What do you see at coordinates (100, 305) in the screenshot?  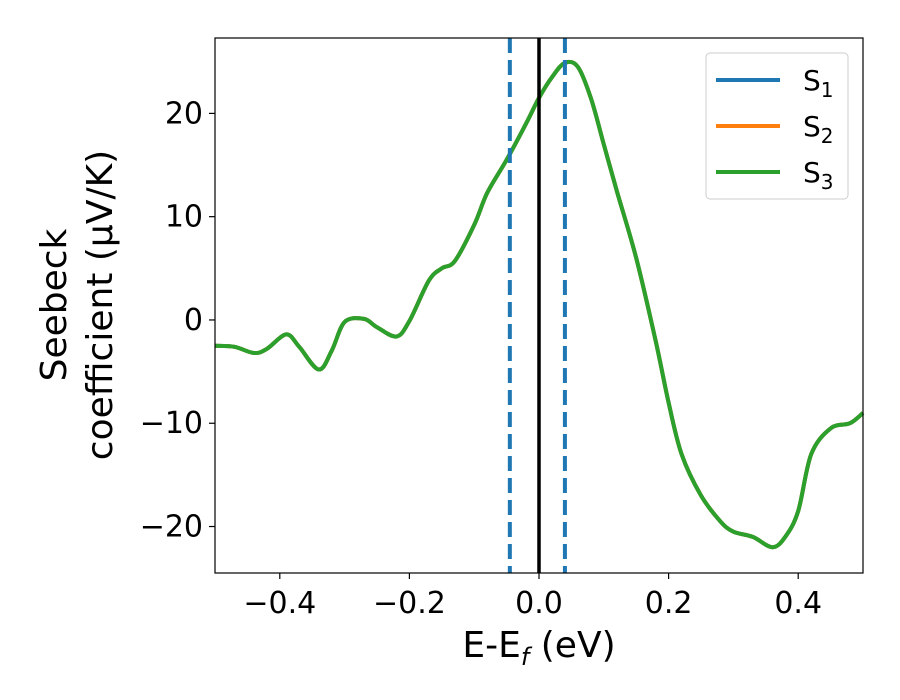 I see `y-axis-title-line2: coefficient (μV/K)` at bounding box center [100, 305].